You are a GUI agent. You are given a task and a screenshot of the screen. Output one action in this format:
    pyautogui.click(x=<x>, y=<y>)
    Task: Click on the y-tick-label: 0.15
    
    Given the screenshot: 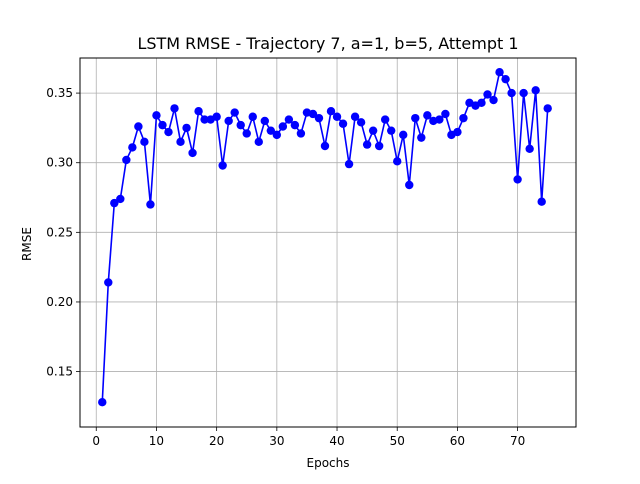 What is the action you would take?
    pyautogui.click(x=59, y=372)
    